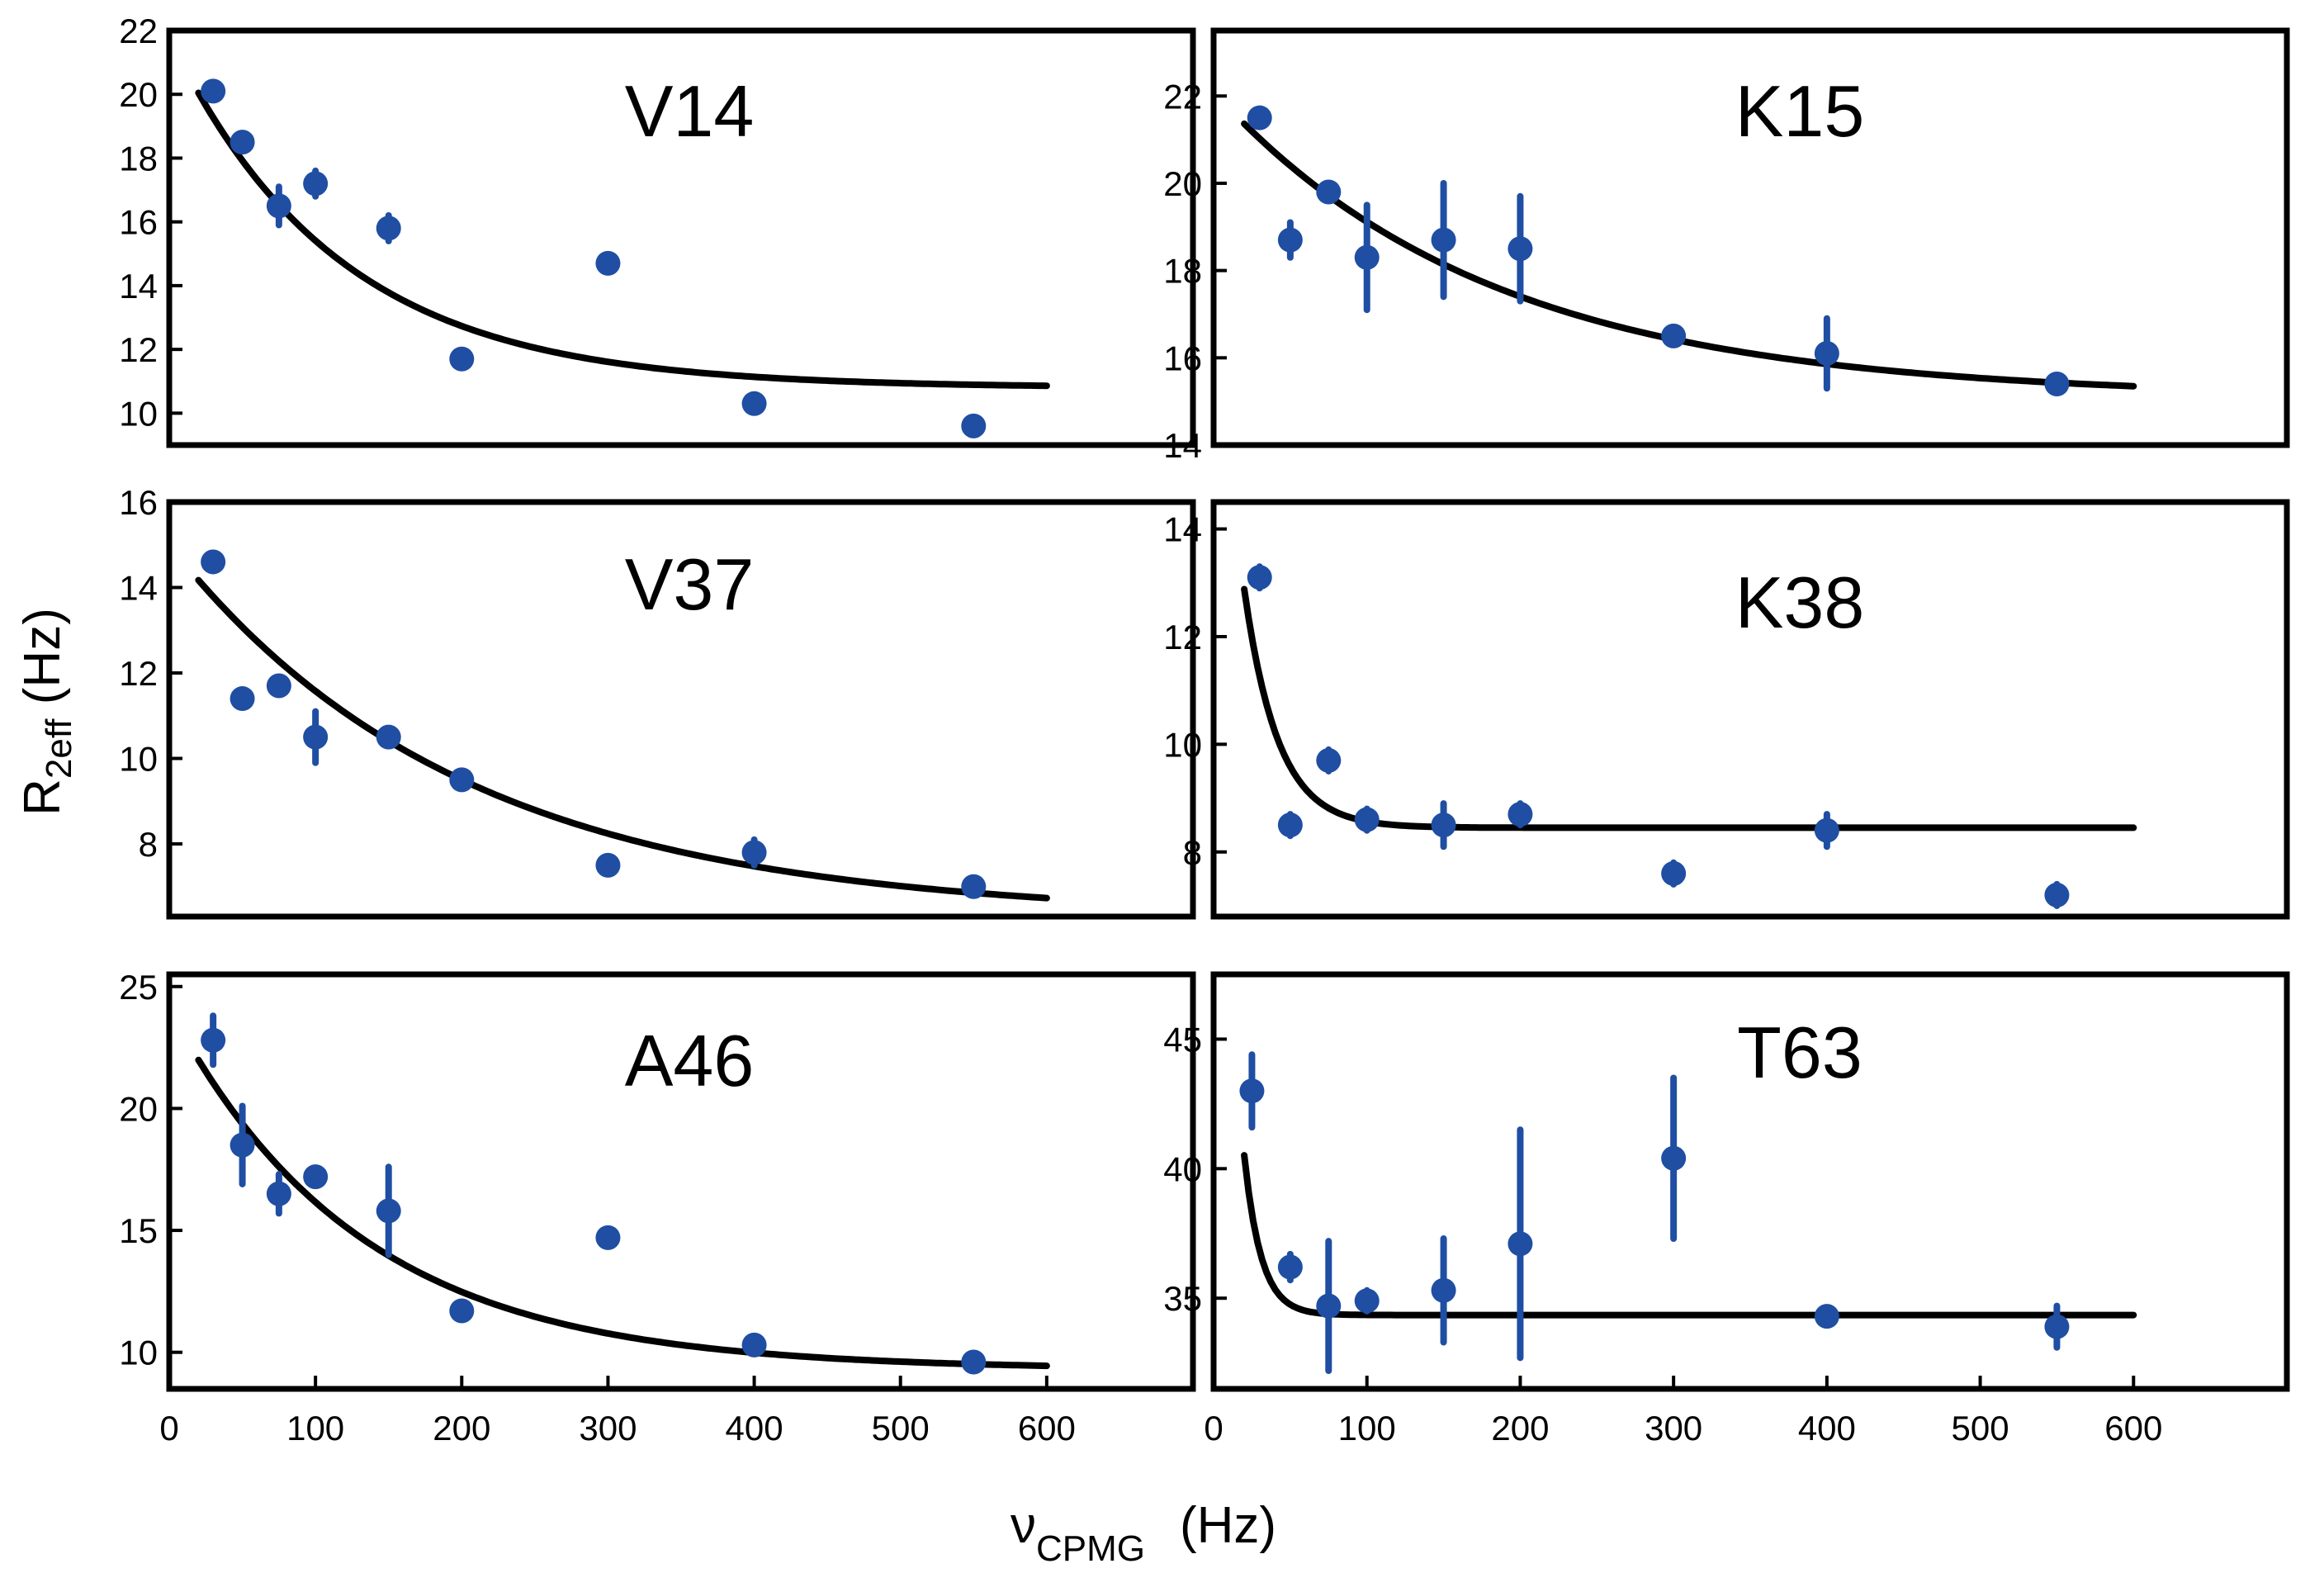 The image size is (2324, 1592). I want to click on y-tick-label: 35, so click(1183, 1298).